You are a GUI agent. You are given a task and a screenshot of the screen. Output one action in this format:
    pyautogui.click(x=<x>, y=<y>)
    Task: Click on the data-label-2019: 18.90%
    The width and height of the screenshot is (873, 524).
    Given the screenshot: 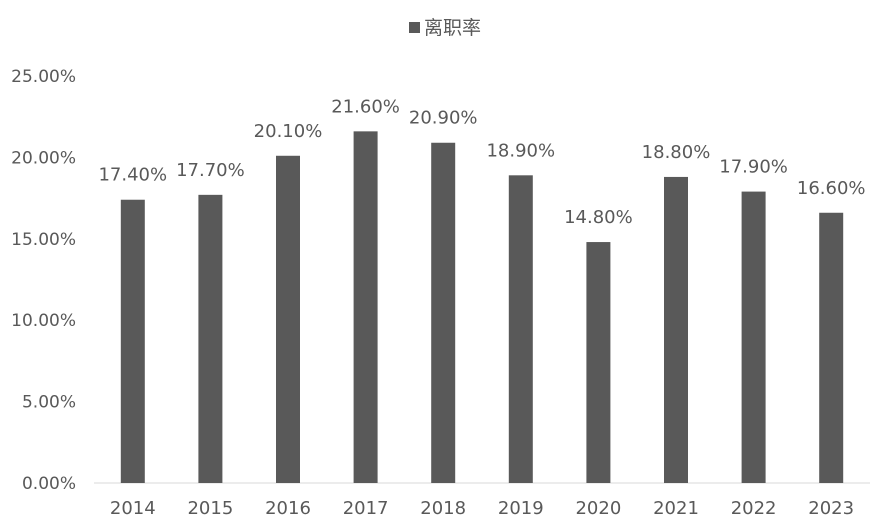 What is the action you would take?
    pyautogui.click(x=520, y=150)
    